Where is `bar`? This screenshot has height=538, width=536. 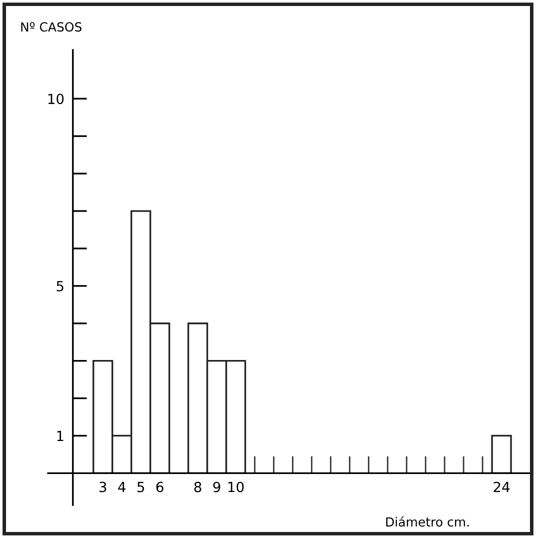
bar is located at coordinates (501, 454).